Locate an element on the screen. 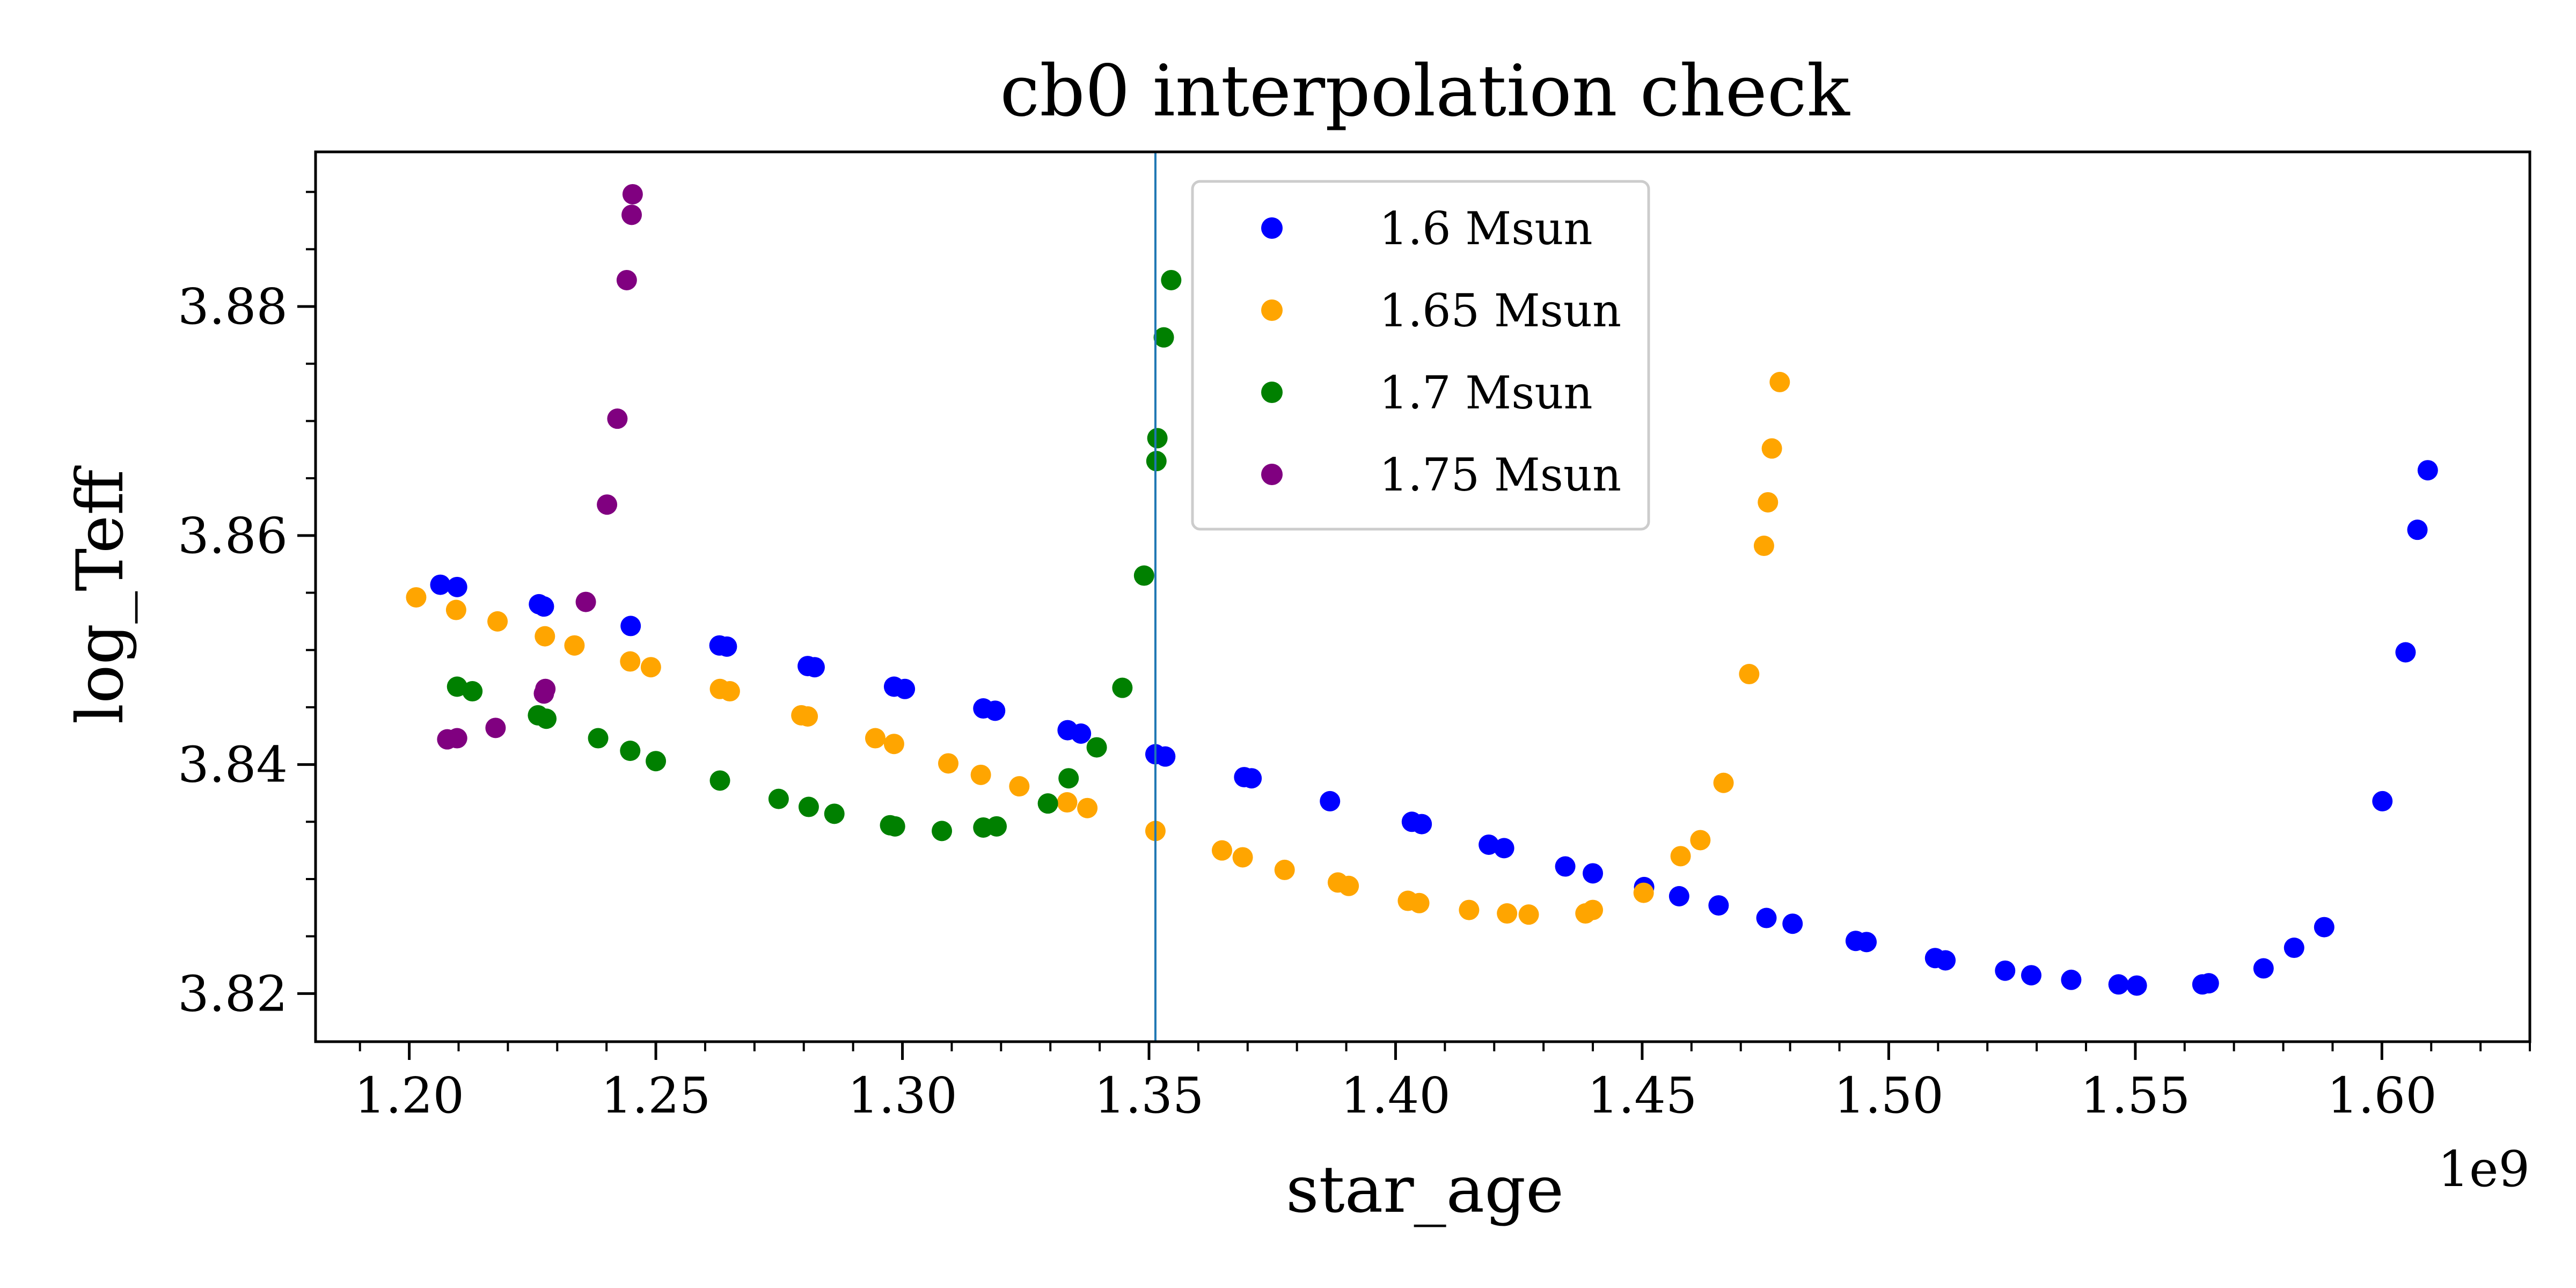 The image size is (2576, 1288). legend-item: 1.75 Msun is located at coordinates (1441, 475).